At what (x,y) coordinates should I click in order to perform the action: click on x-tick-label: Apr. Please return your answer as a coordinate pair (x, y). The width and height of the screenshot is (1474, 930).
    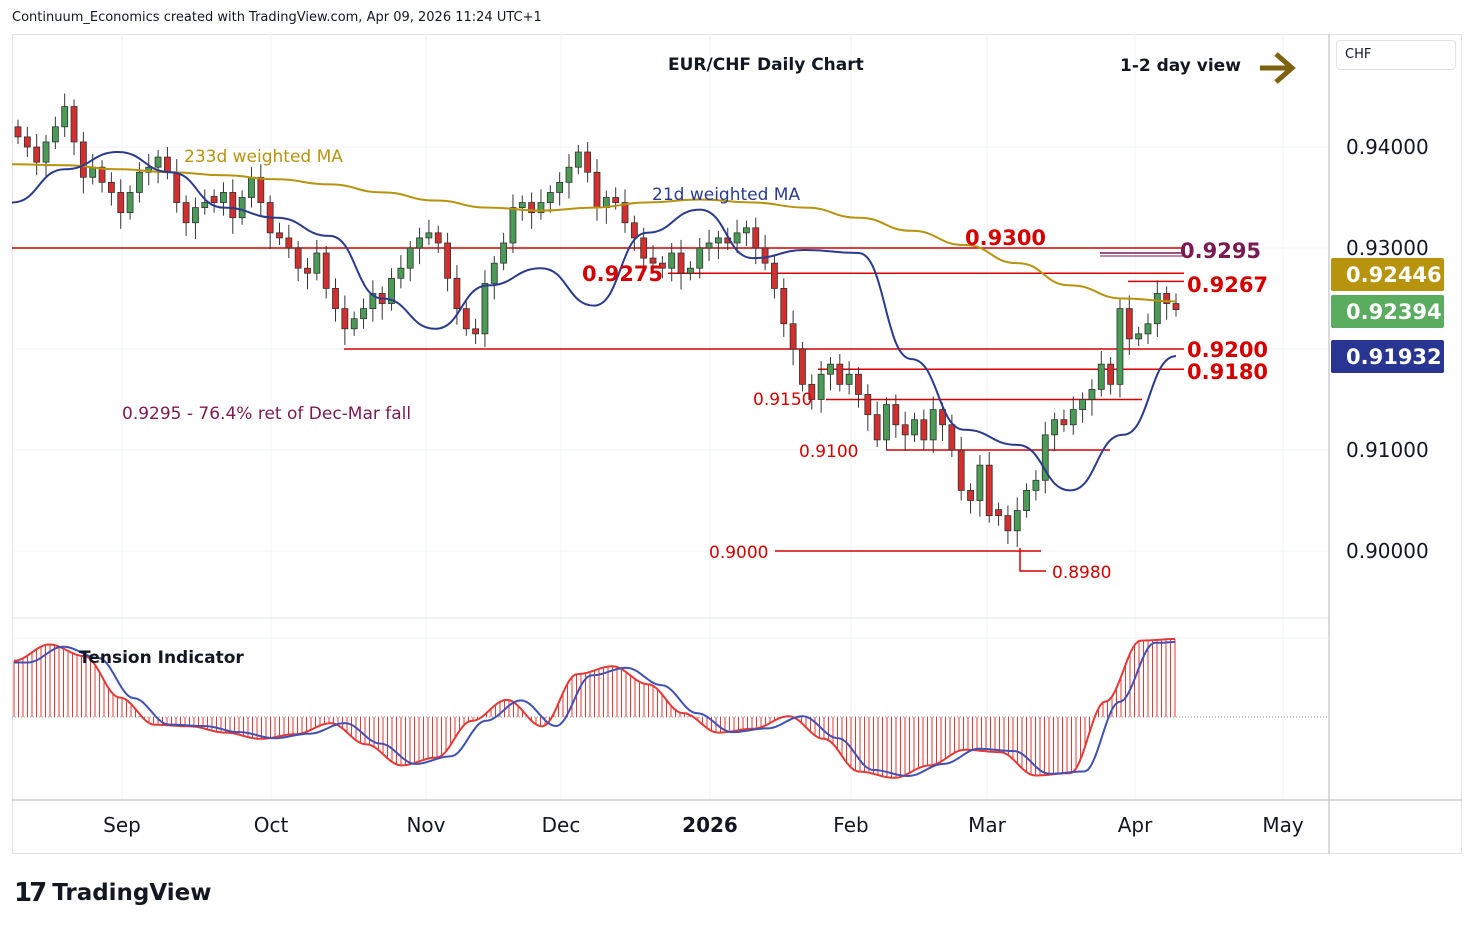
    Looking at the image, I should click on (1135, 825).